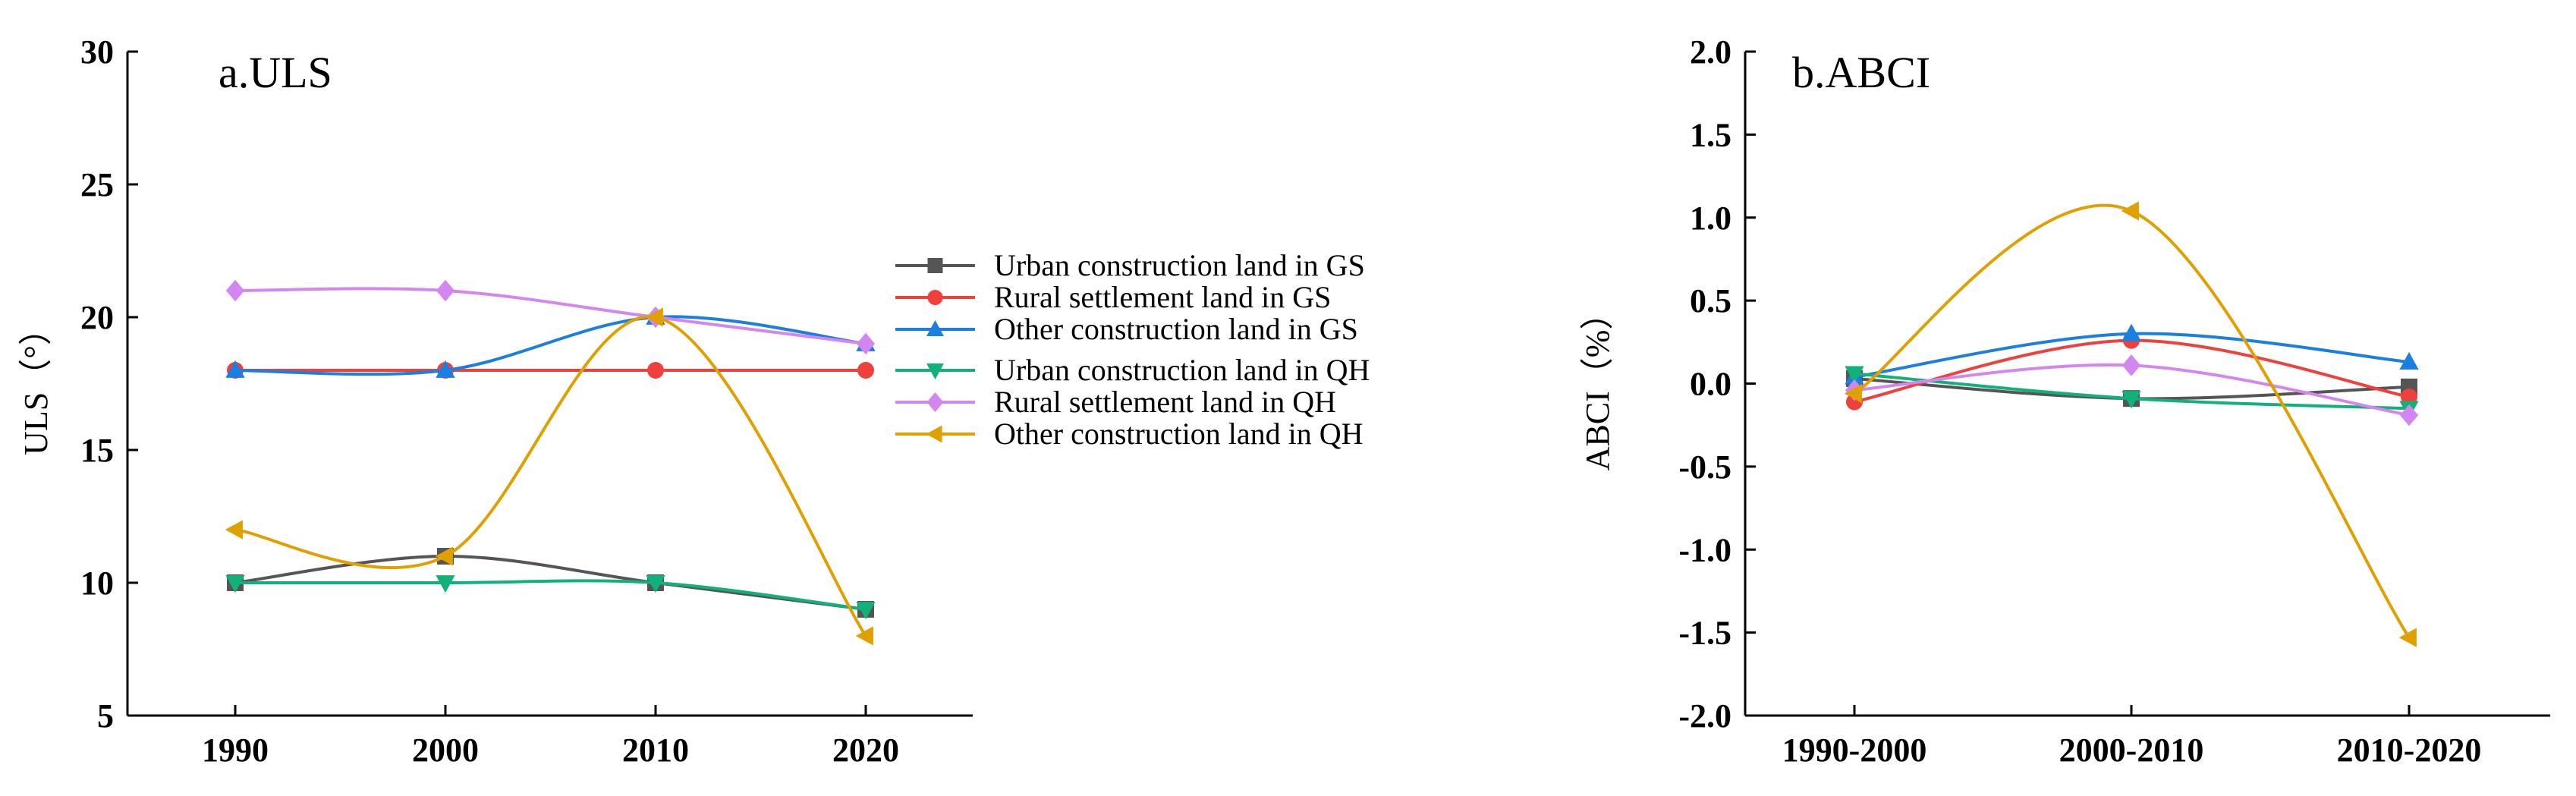  What do you see at coordinates (1854, 750) in the screenshot?
I see `x-tick-label: 1990-2000` at bounding box center [1854, 750].